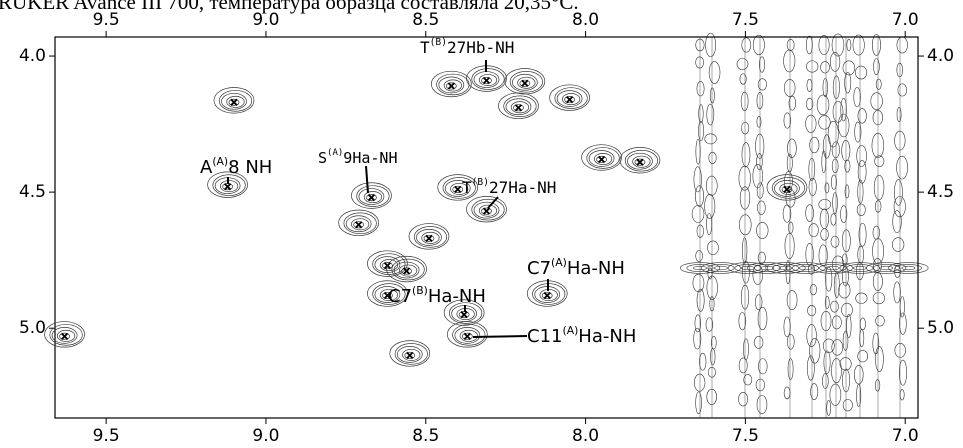 This screenshot has height=448, width=963. I want to click on annotation-text: T, so click(425, 47).